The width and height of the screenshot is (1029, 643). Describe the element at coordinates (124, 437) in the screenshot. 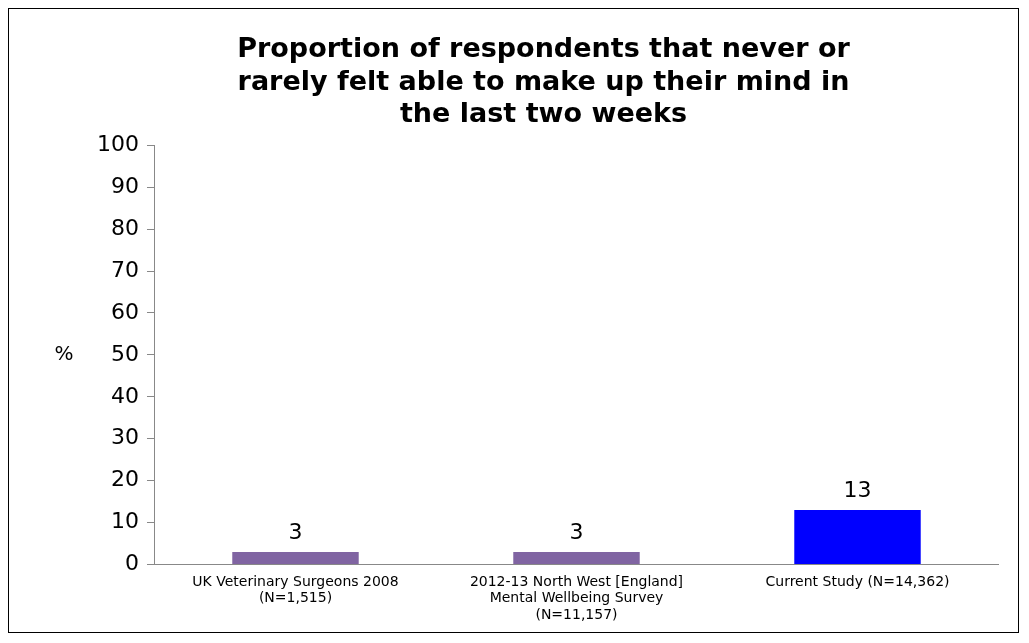

I see `y-tick-label: 30` at that location.